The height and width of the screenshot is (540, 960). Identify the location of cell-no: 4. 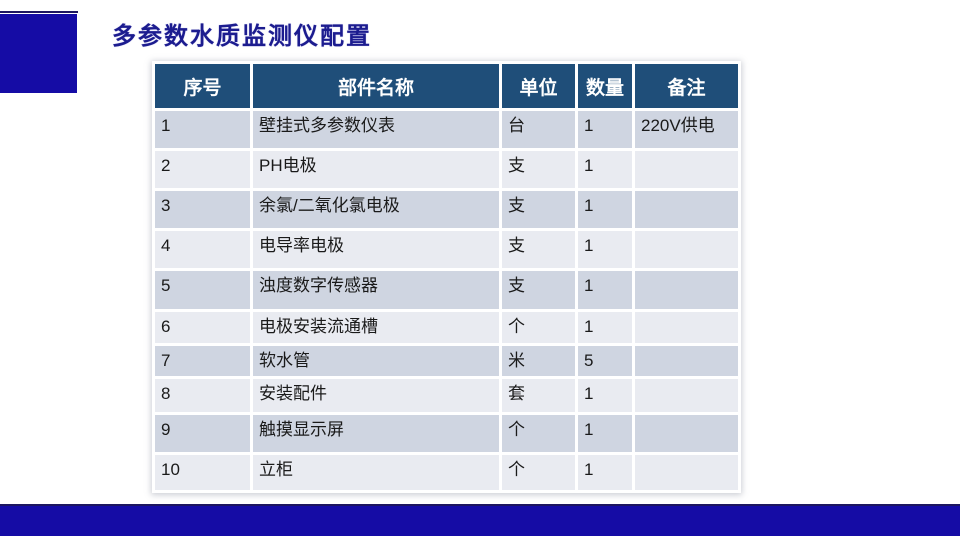
(202, 249).